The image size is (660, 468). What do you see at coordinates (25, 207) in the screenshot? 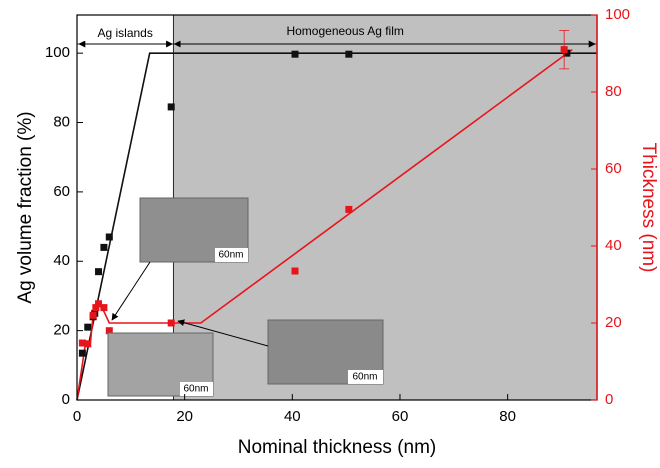
I see `y-axis-label: Ag volume fraction (%)` at bounding box center [25, 207].